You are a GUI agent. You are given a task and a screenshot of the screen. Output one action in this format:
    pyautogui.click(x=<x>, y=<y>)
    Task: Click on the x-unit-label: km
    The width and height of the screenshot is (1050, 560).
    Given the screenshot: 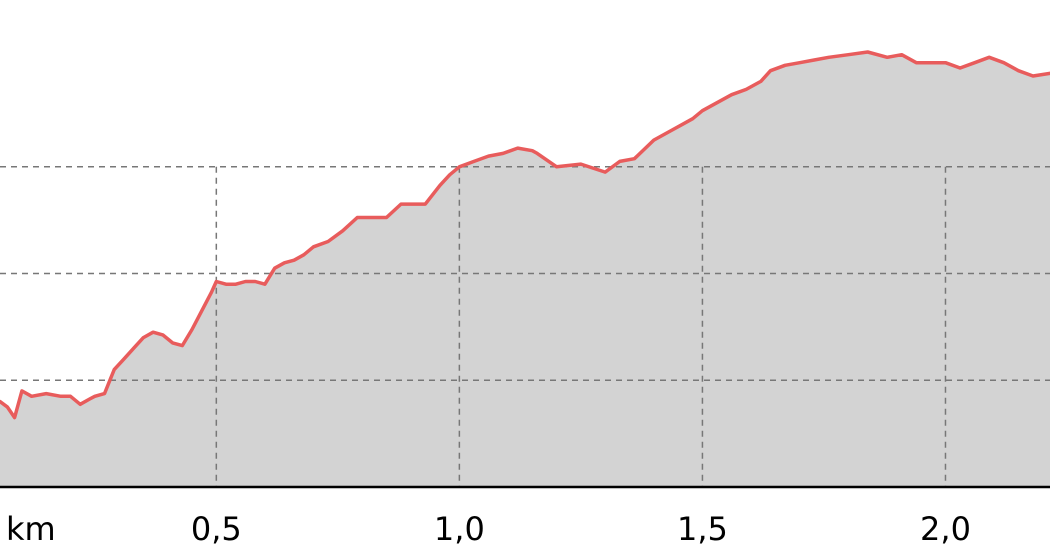 What is the action you would take?
    pyautogui.click(x=31, y=529)
    